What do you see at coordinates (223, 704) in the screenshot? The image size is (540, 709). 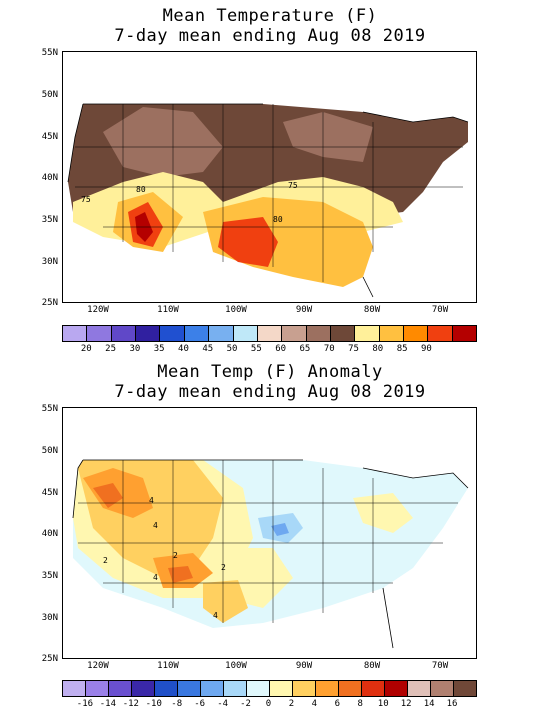 I see `legend-label: -4` at bounding box center [223, 704].